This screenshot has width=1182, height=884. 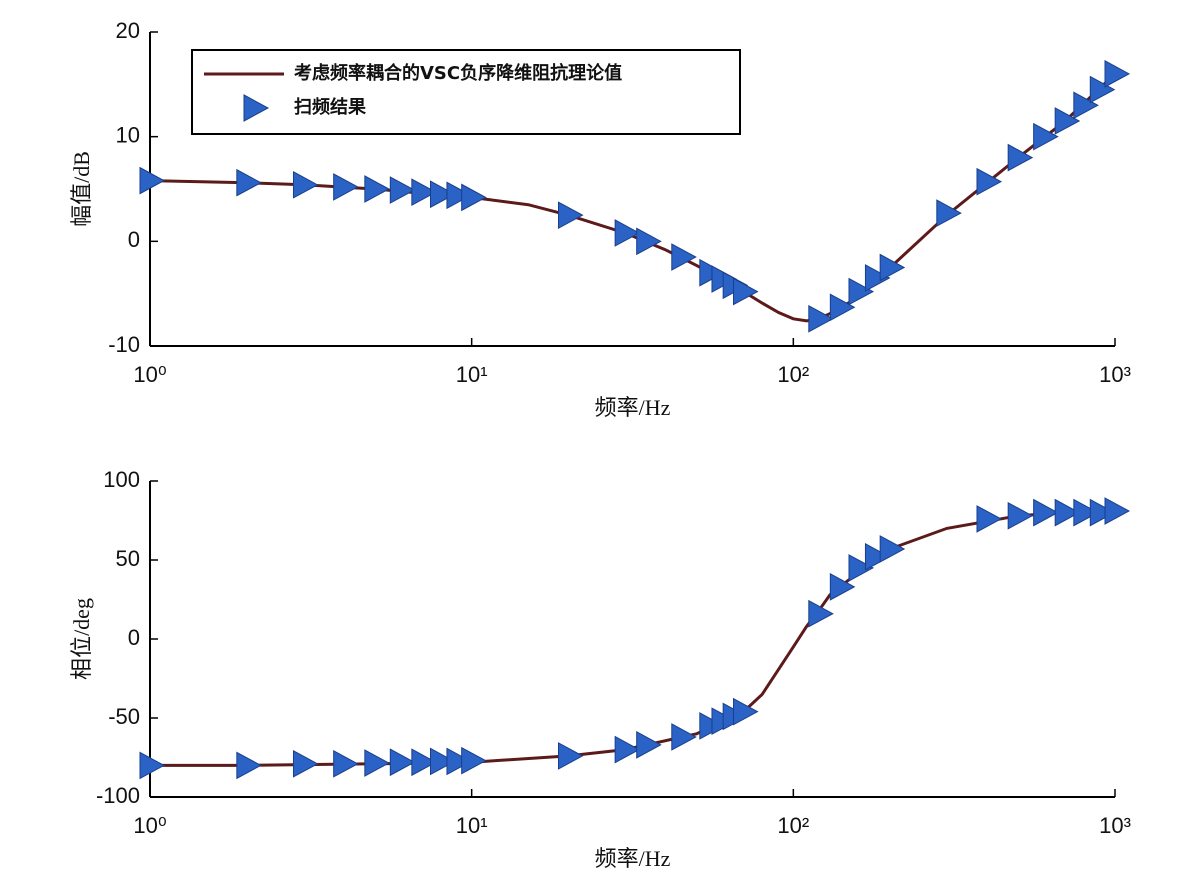 What do you see at coordinates (330, 107) in the screenshot?
I see `legend-label: 扫频结果` at bounding box center [330, 107].